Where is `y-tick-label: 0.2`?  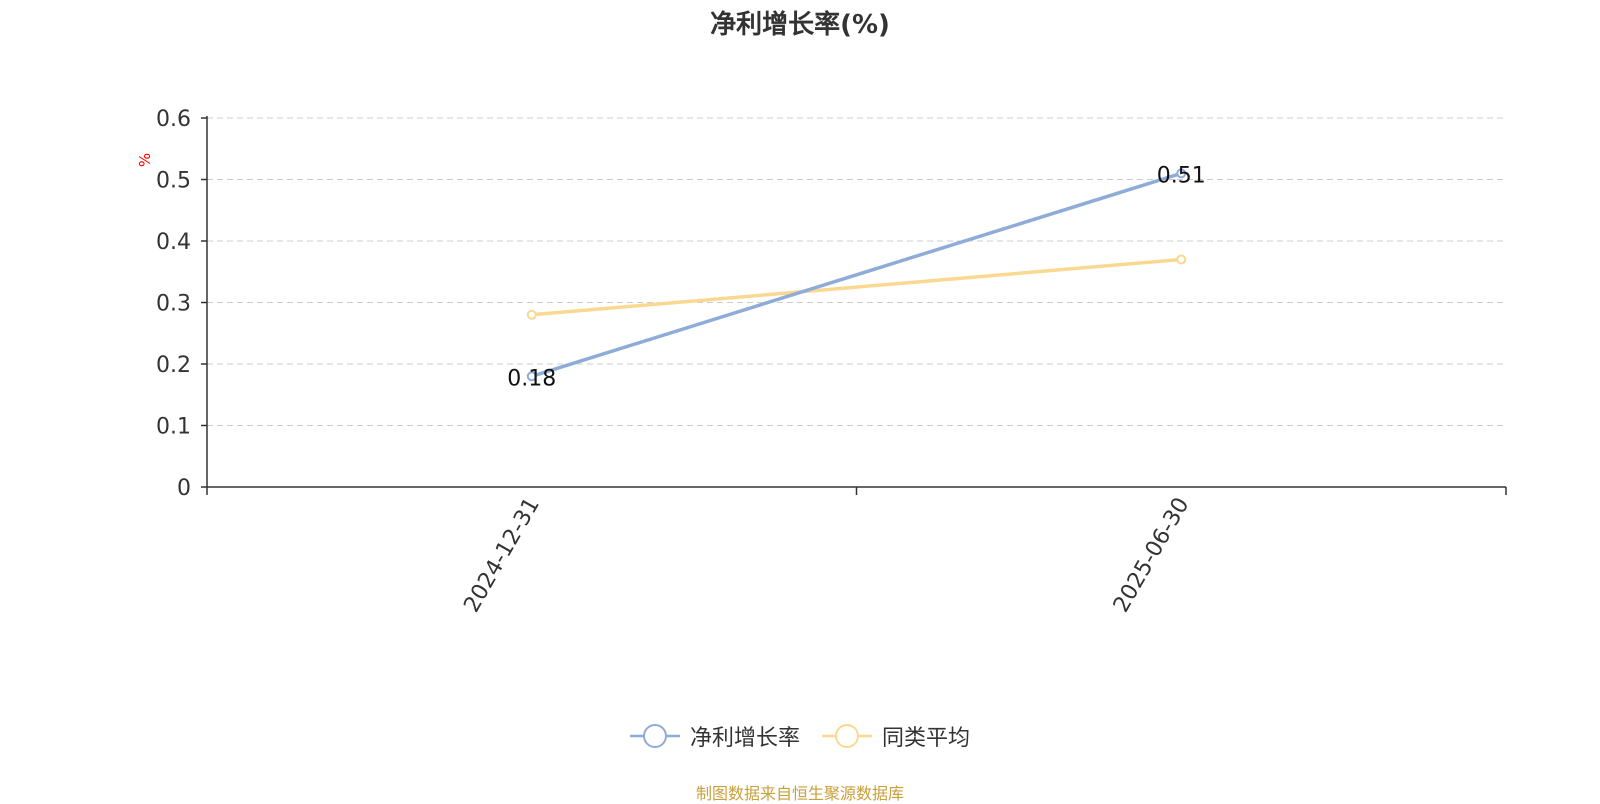
y-tick-label: 0.2 is located at coordinates (173, 365).